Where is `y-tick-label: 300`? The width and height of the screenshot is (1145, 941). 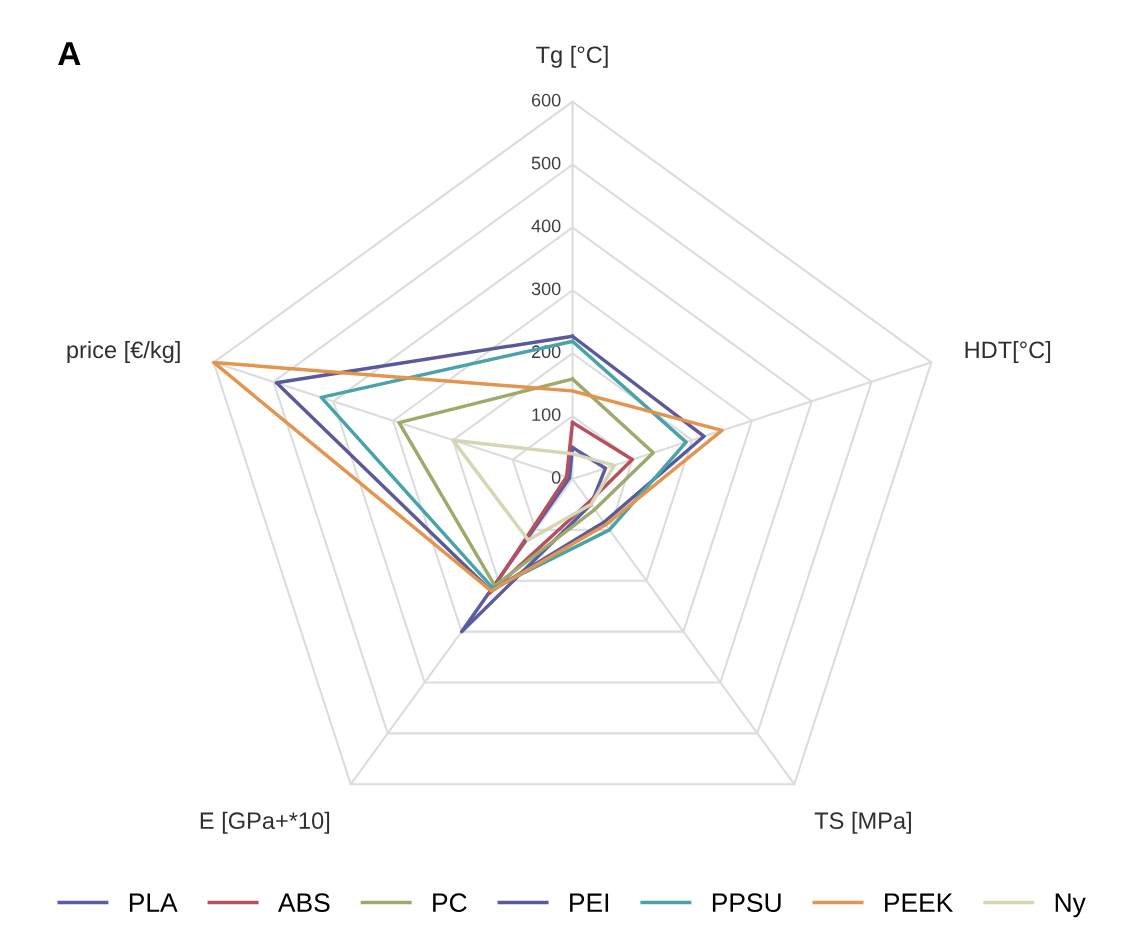 y-tick-label: 300 is located at coordinates (546, 289).